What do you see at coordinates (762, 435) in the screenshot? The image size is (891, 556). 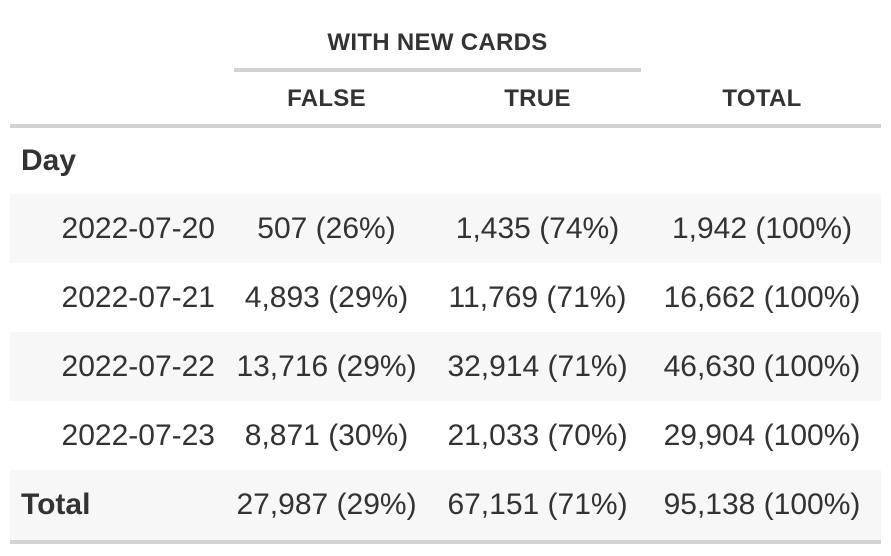 I see `cell-total: 29,904 (100%)` at bounding box center [762, 435].